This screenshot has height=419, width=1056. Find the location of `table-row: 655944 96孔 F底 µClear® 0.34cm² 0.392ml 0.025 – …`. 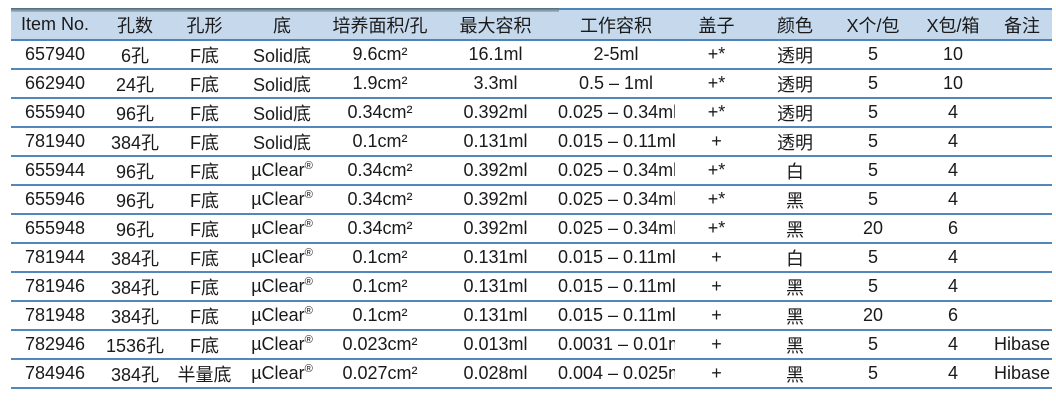

table-row: 655944 96孔 F底 µClear® 0.34cm² 0.392ml 0.025 – … is located at coordinates (531, 171).